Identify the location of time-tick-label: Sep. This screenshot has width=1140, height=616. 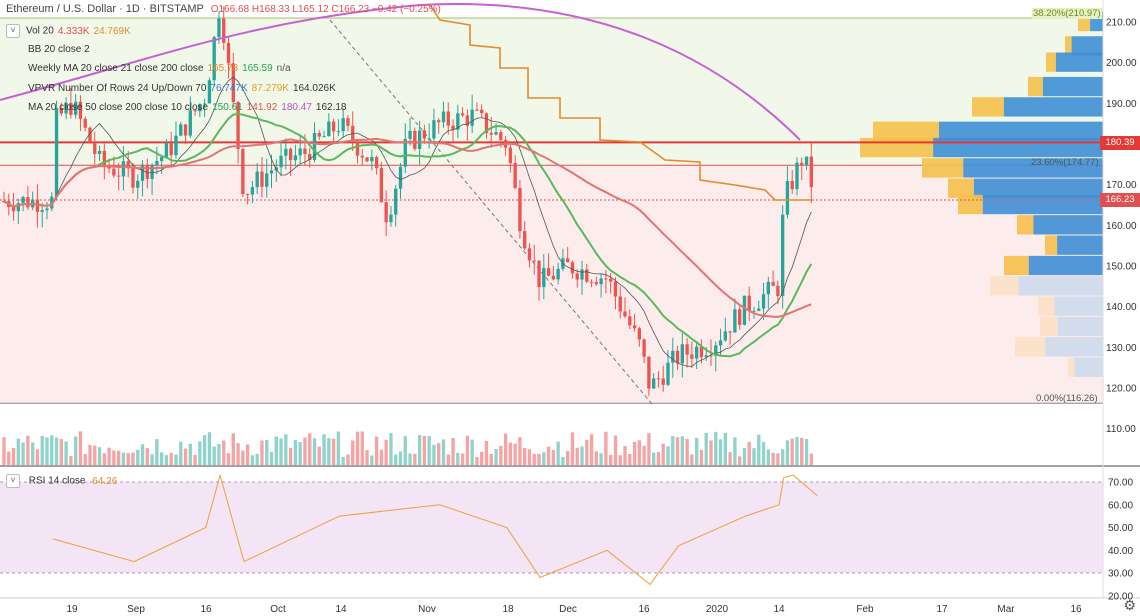
(136, 609).